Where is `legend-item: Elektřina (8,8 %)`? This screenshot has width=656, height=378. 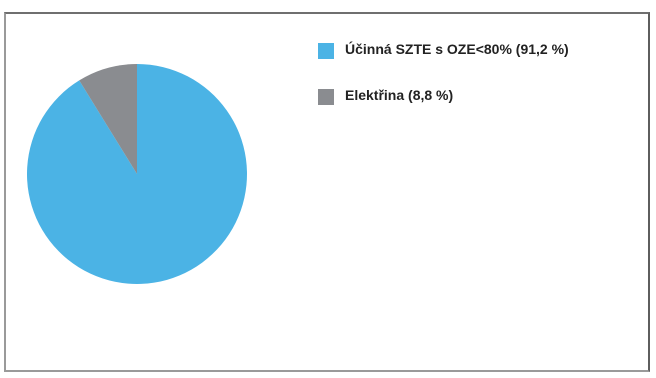 legend-item: Elektřina (8,8 %) is located at coordinates (478, 97).